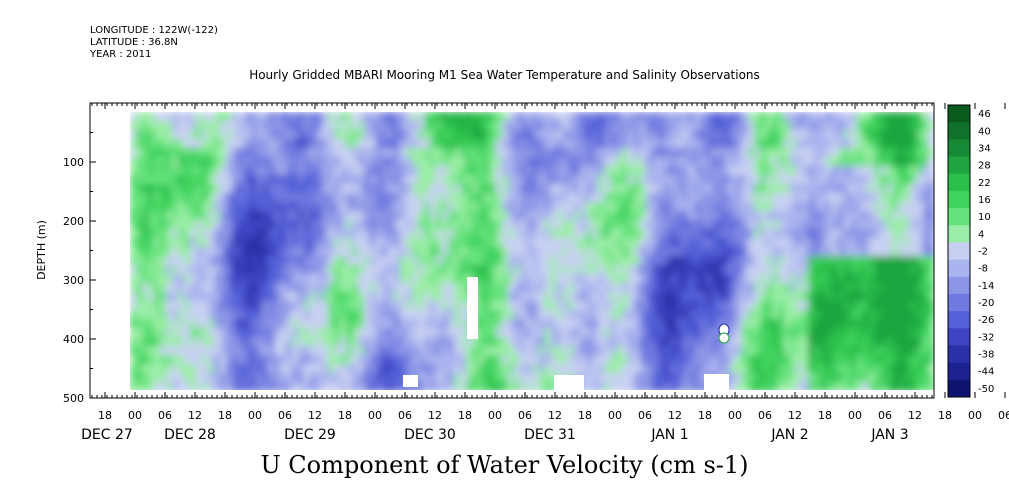 This screenshot has width=1009, height=504. What do you see at coordinates (889, 435) in the screenshot?
I see `date-label: JAN 3` at bounding box center [889, 435].